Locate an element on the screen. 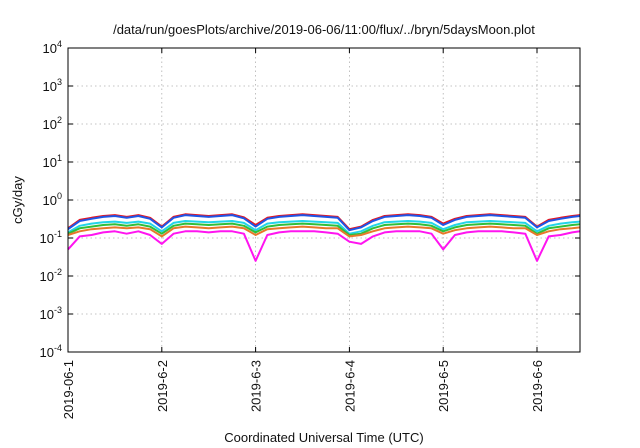 The width and height of the screenshot is (640, 448). y-axis-label: cGy/day is located at coordinates (17, 200).